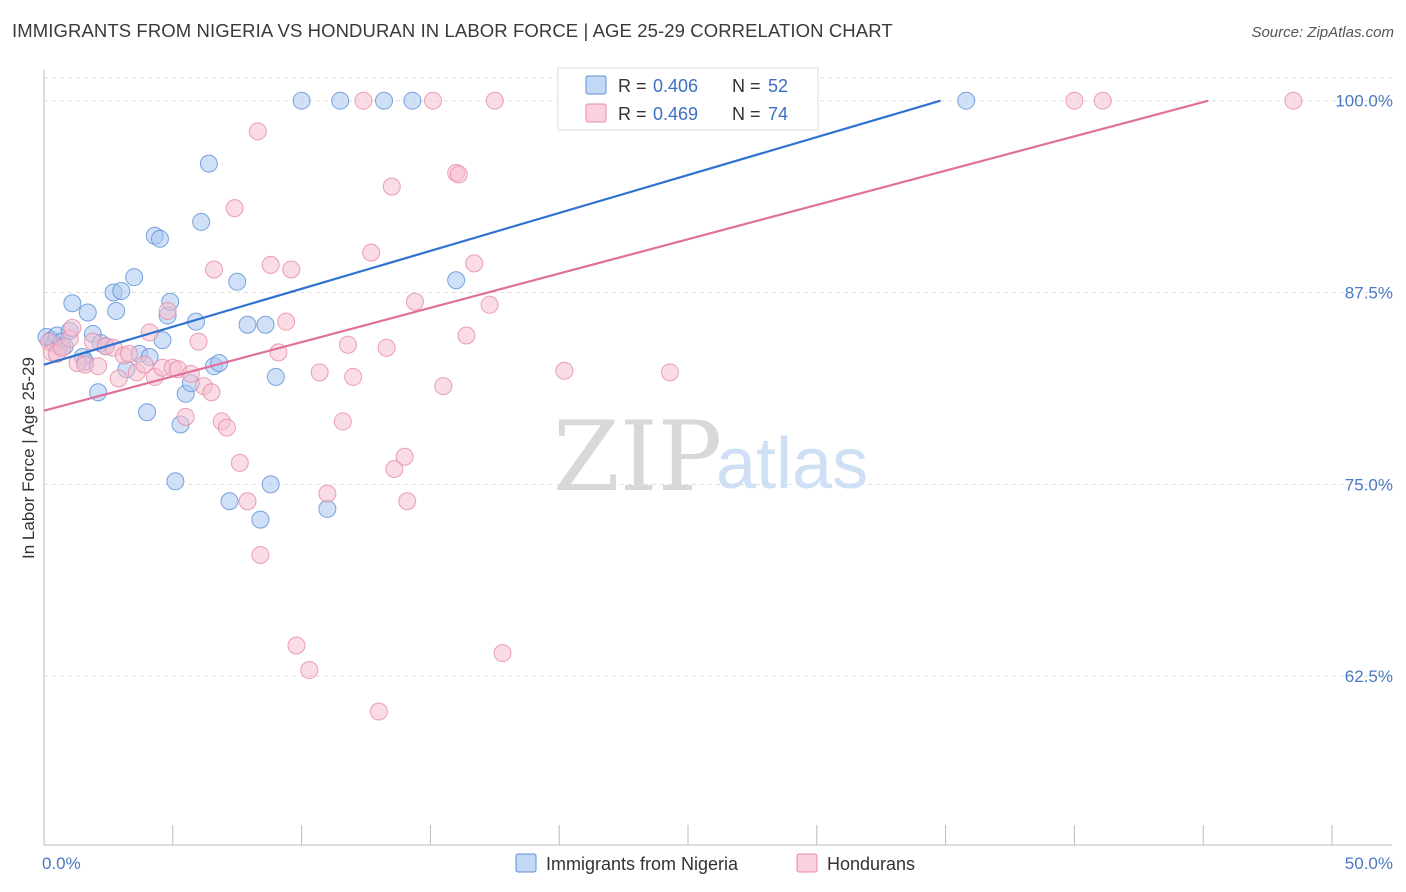 Image resolution: width=1406 pixels, height=892 pixels. What do you see at coordinates (675, 114) in the screenshot?
I see `legend-r-value-hondurans: 0.469` at bounding box center [675, 114].